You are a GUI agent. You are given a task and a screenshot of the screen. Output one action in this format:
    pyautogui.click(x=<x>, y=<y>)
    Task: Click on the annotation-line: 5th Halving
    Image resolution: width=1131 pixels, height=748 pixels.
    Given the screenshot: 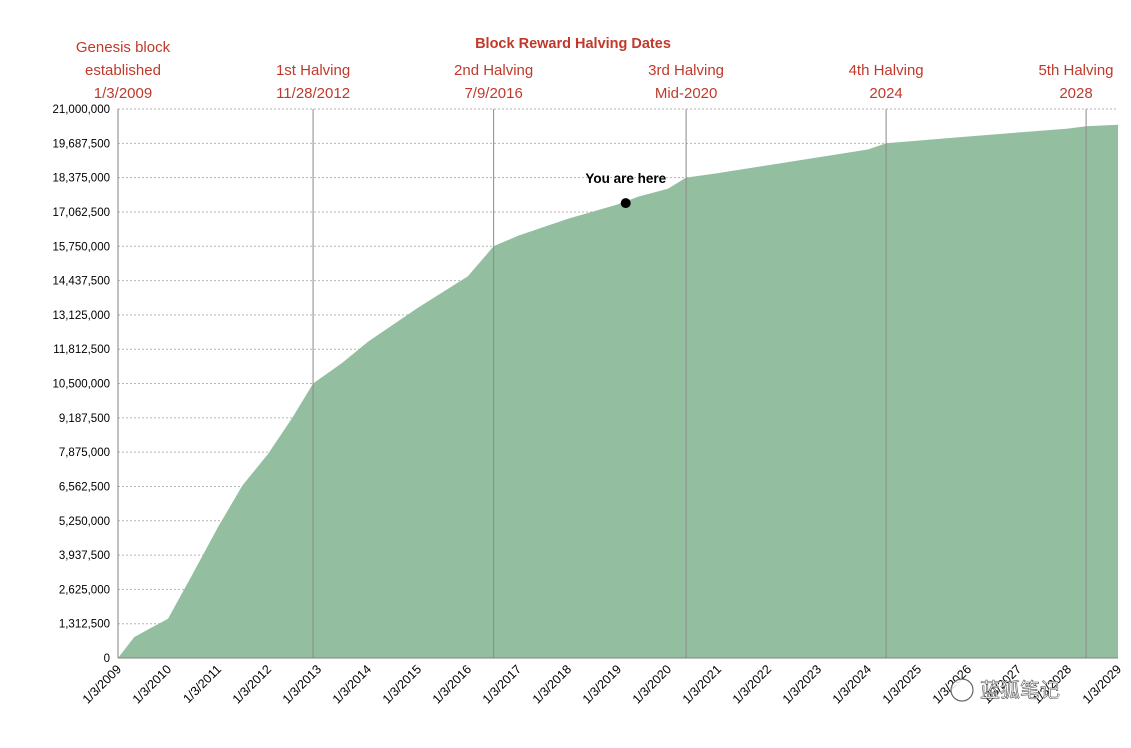 What is the action you would take?
    pyautogui.click(x=1075, y=70)
    